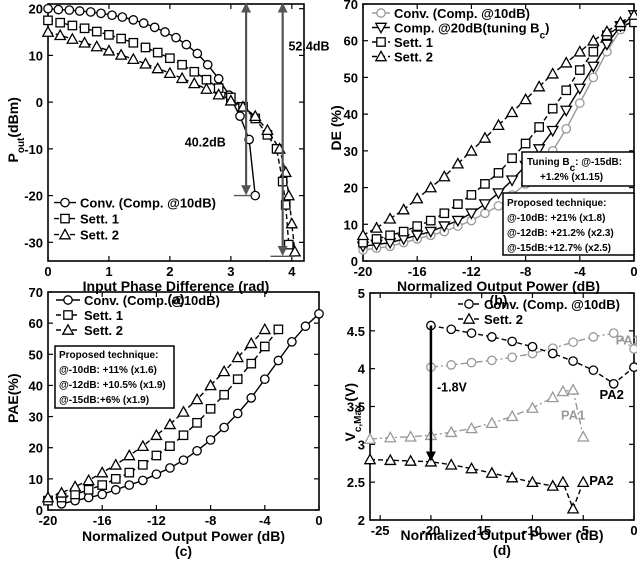 This screenshot has width=637, height=572. What do you see at coordinates (65, 218) in the screenshot?
I see `legend-marker` at bounding box center [65, 218].